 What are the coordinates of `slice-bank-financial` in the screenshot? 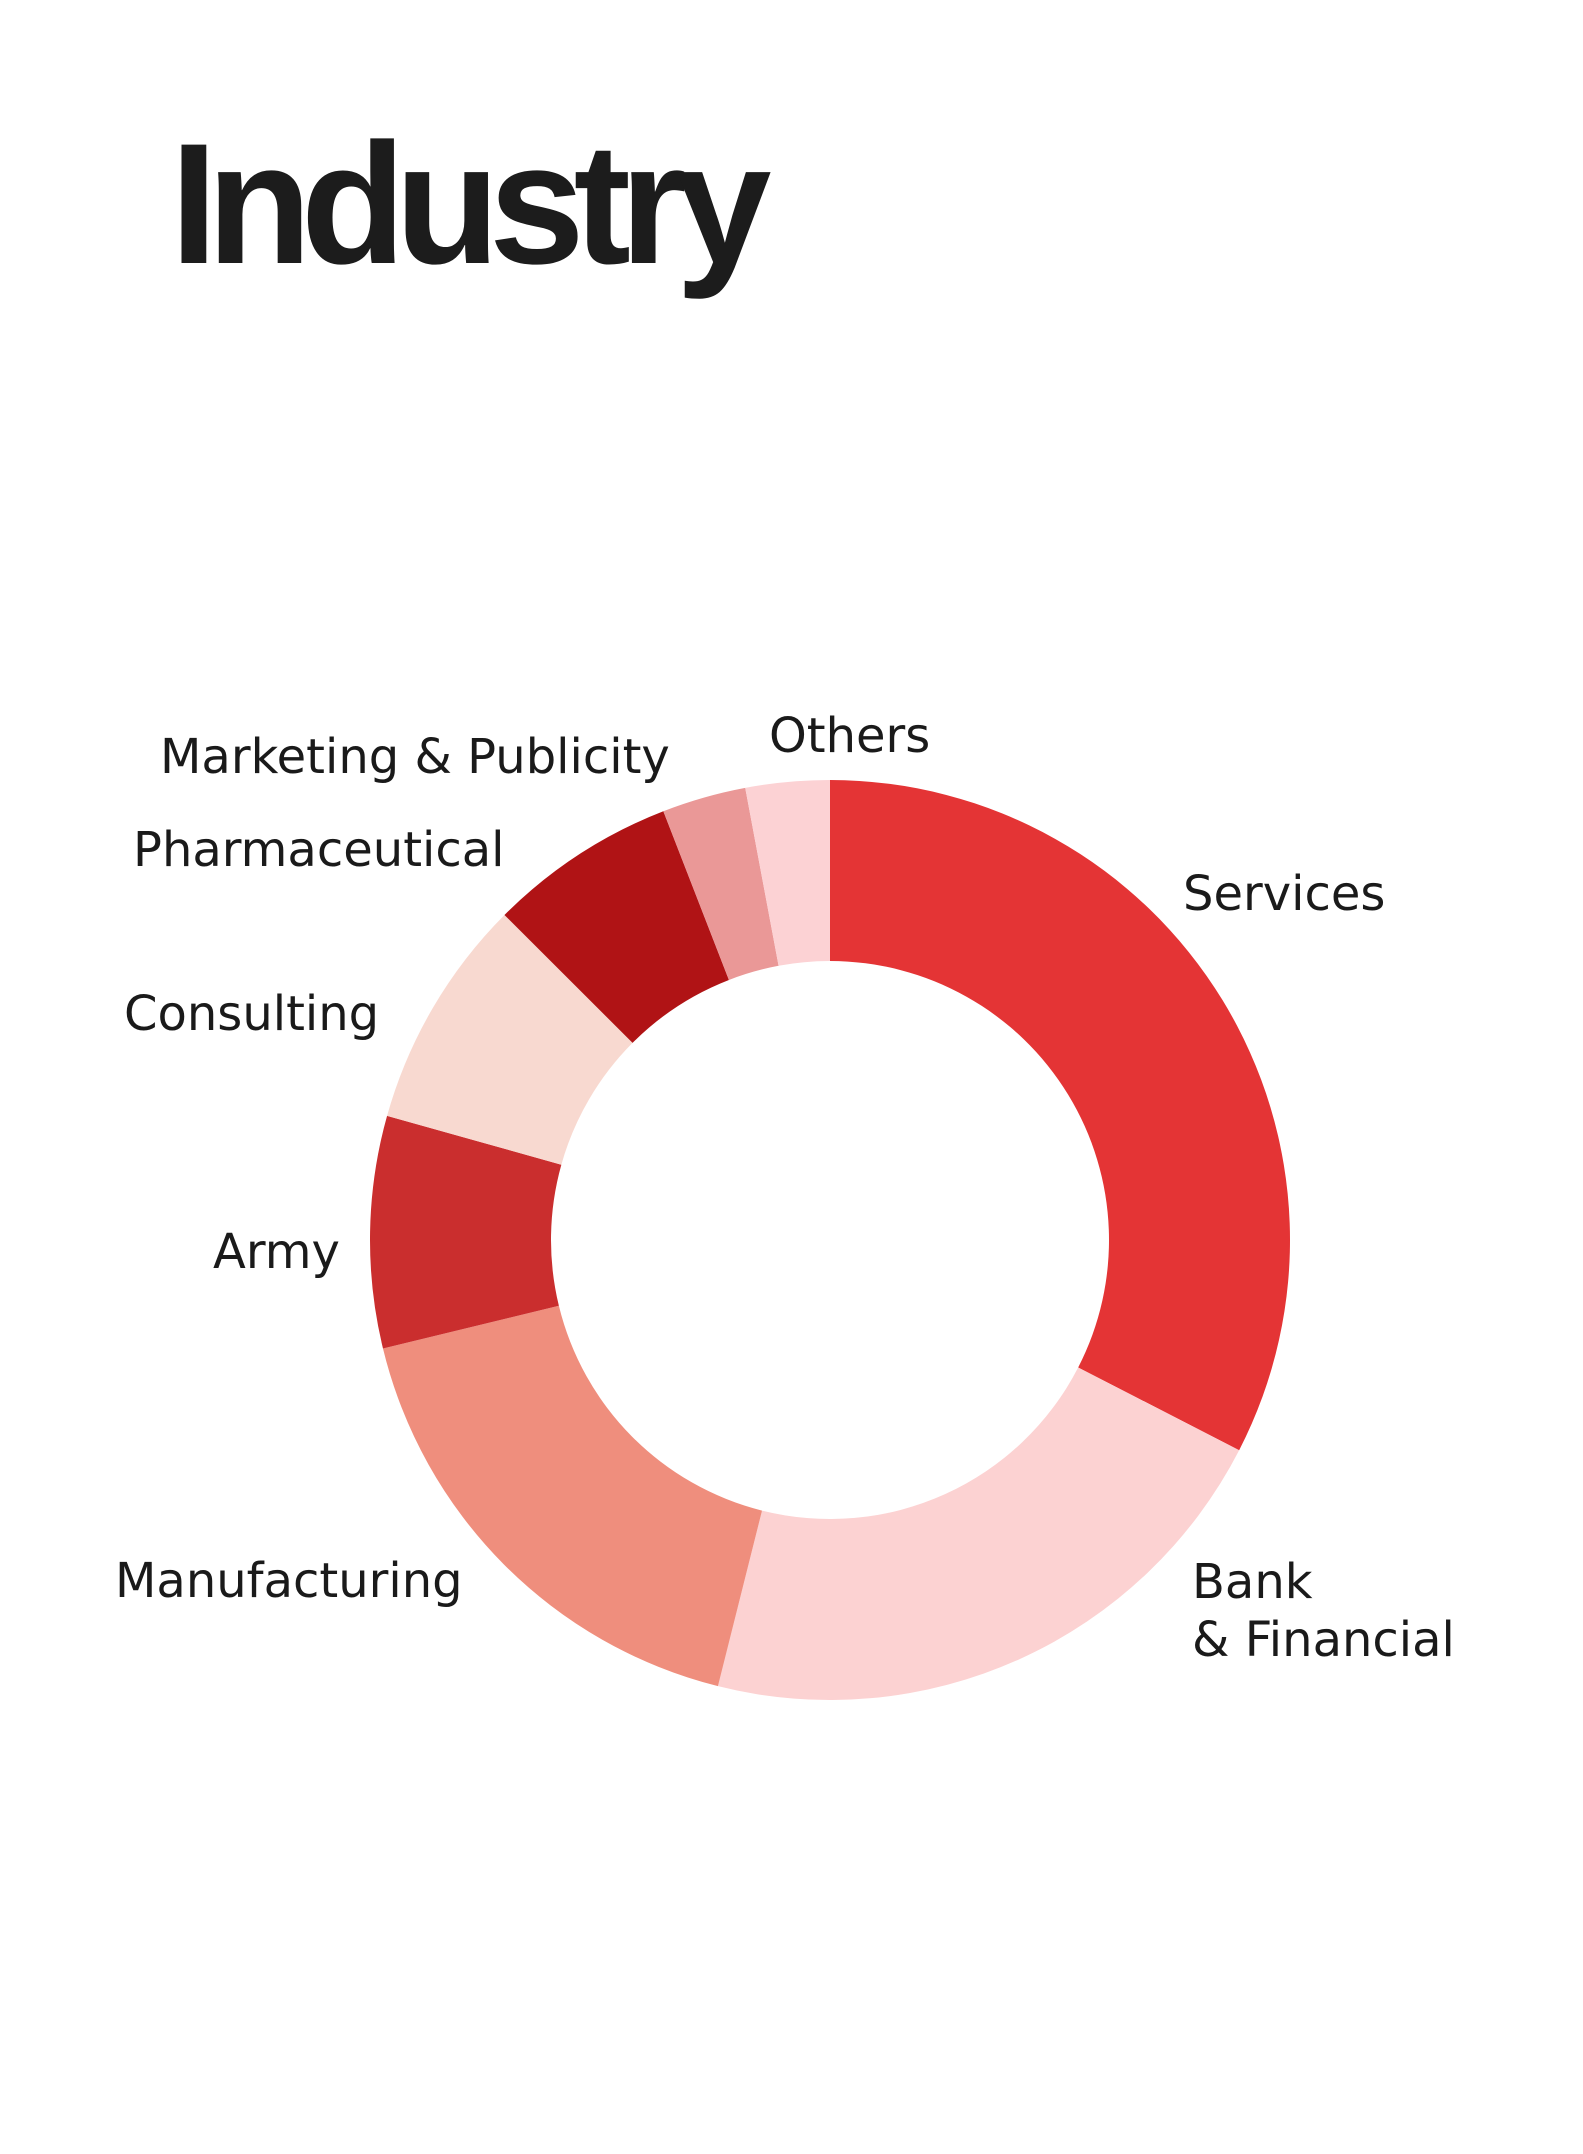 It's located at (978, 1533).